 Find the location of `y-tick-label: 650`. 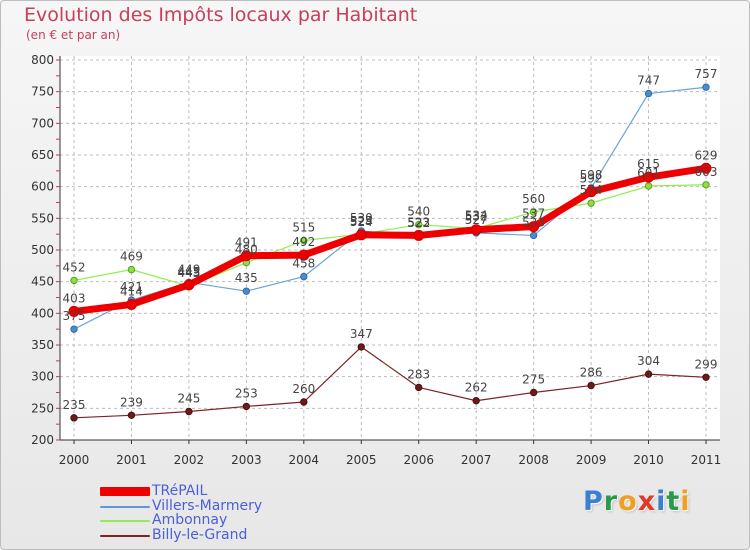

y-tick-label: 650 is located at coordinates (42, 155).